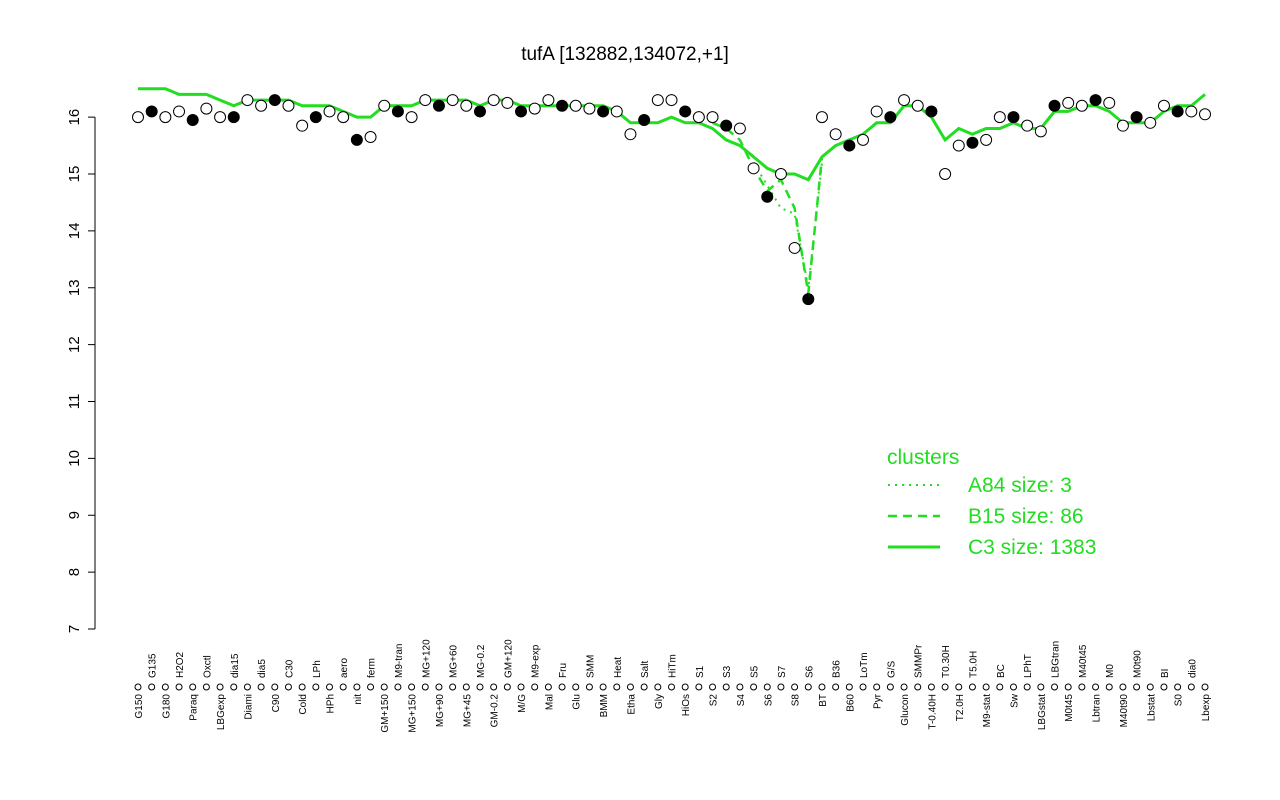 This screenshot has height=800, width=1280. I want to click on x-tick-label: HPh, so click(331, 703).